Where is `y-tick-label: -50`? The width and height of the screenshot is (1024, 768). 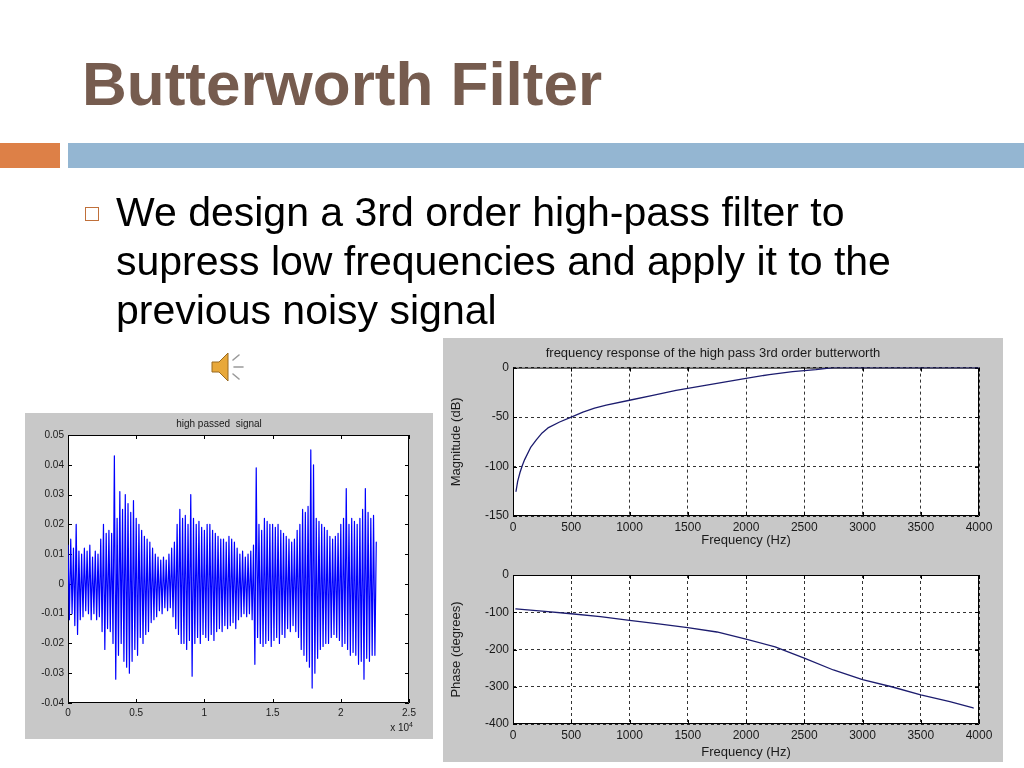
y-tick-label: -50 is located at coordinates (500, 416).